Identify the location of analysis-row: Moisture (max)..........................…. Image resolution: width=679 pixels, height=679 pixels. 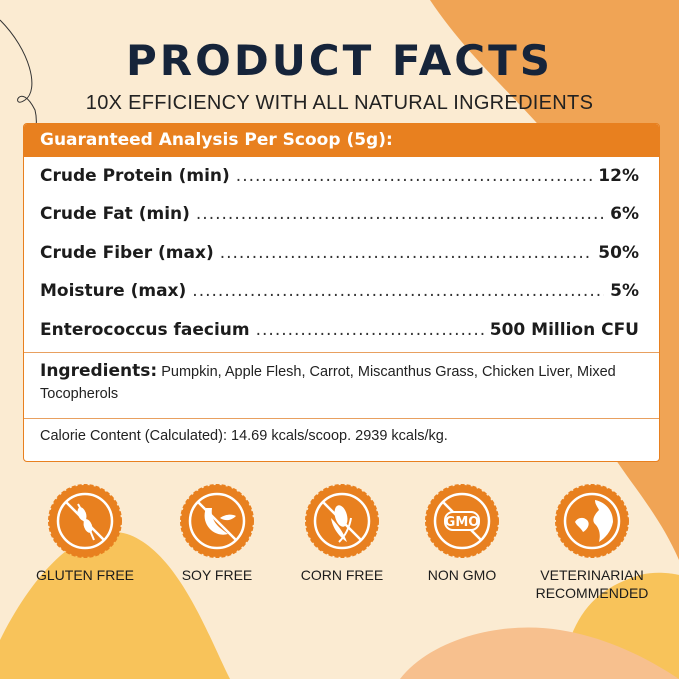
(339, 291).